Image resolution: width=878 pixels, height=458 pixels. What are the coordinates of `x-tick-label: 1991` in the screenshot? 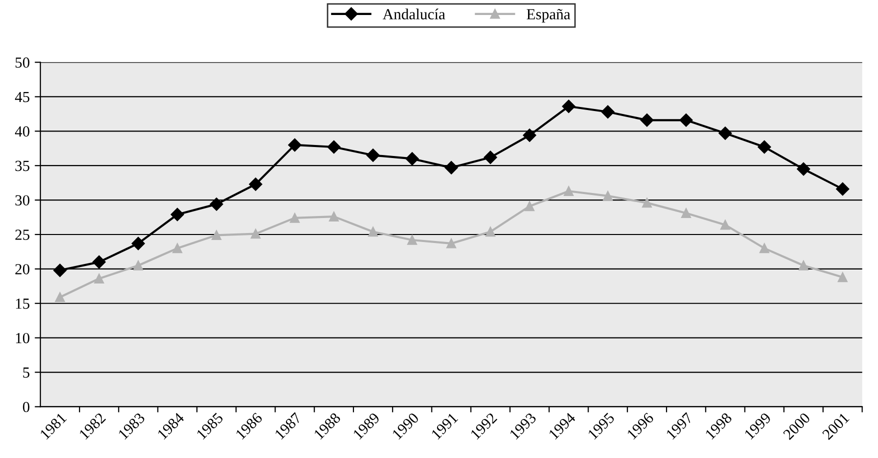 It's located at (444, 426).